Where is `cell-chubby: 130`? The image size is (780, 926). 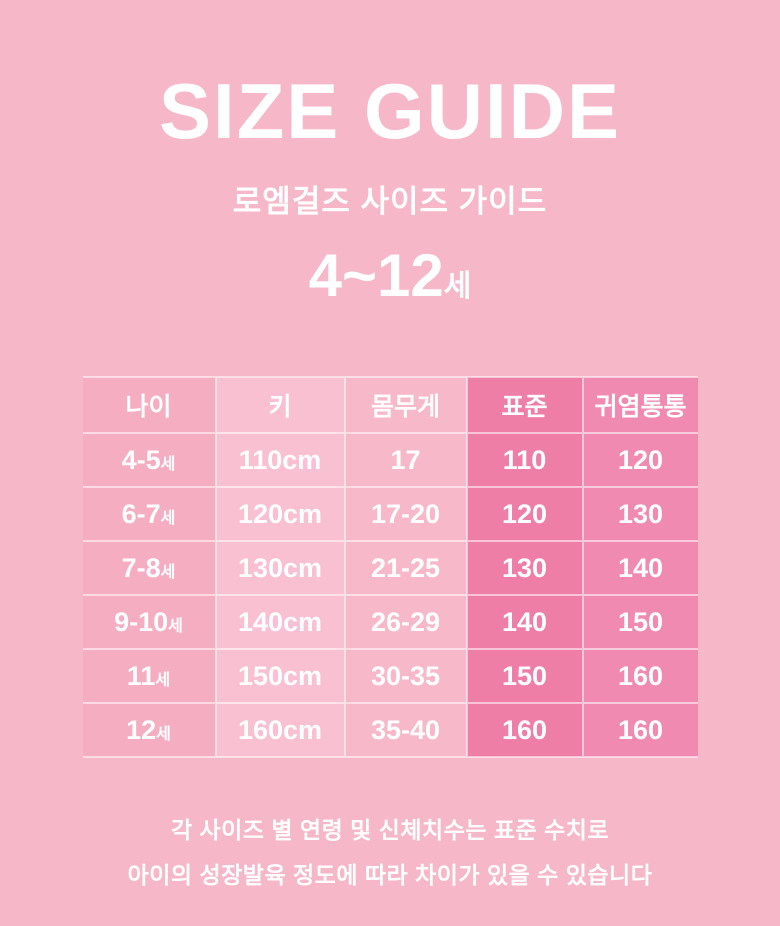 cell-chubby: 130 is located at coordinates (639, 514).